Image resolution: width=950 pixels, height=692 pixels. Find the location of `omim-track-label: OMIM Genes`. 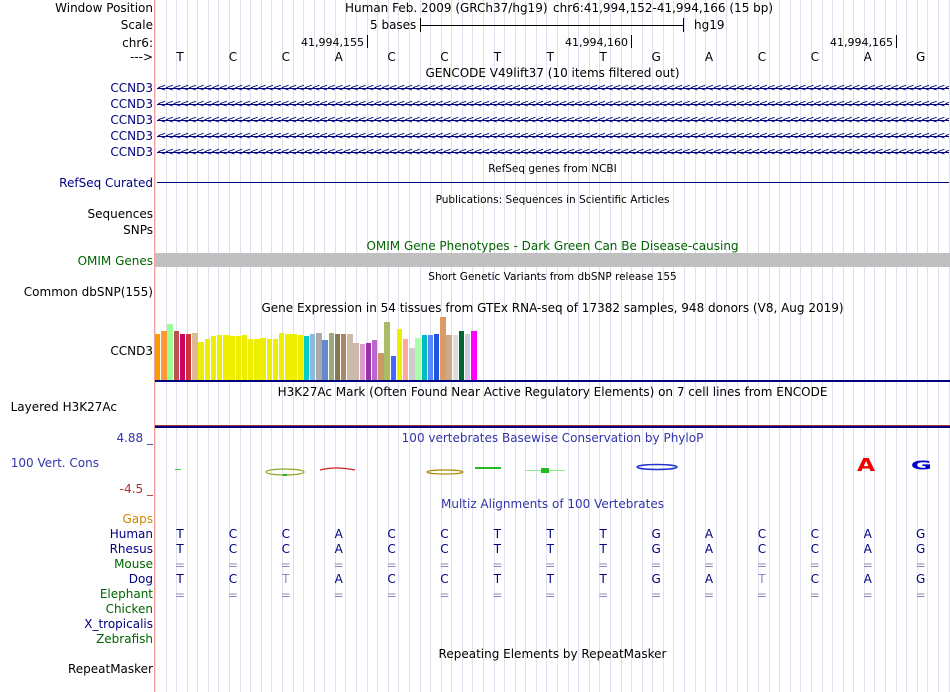

omim-track-label: OMIM Genes is located at coordinates (115, 261).